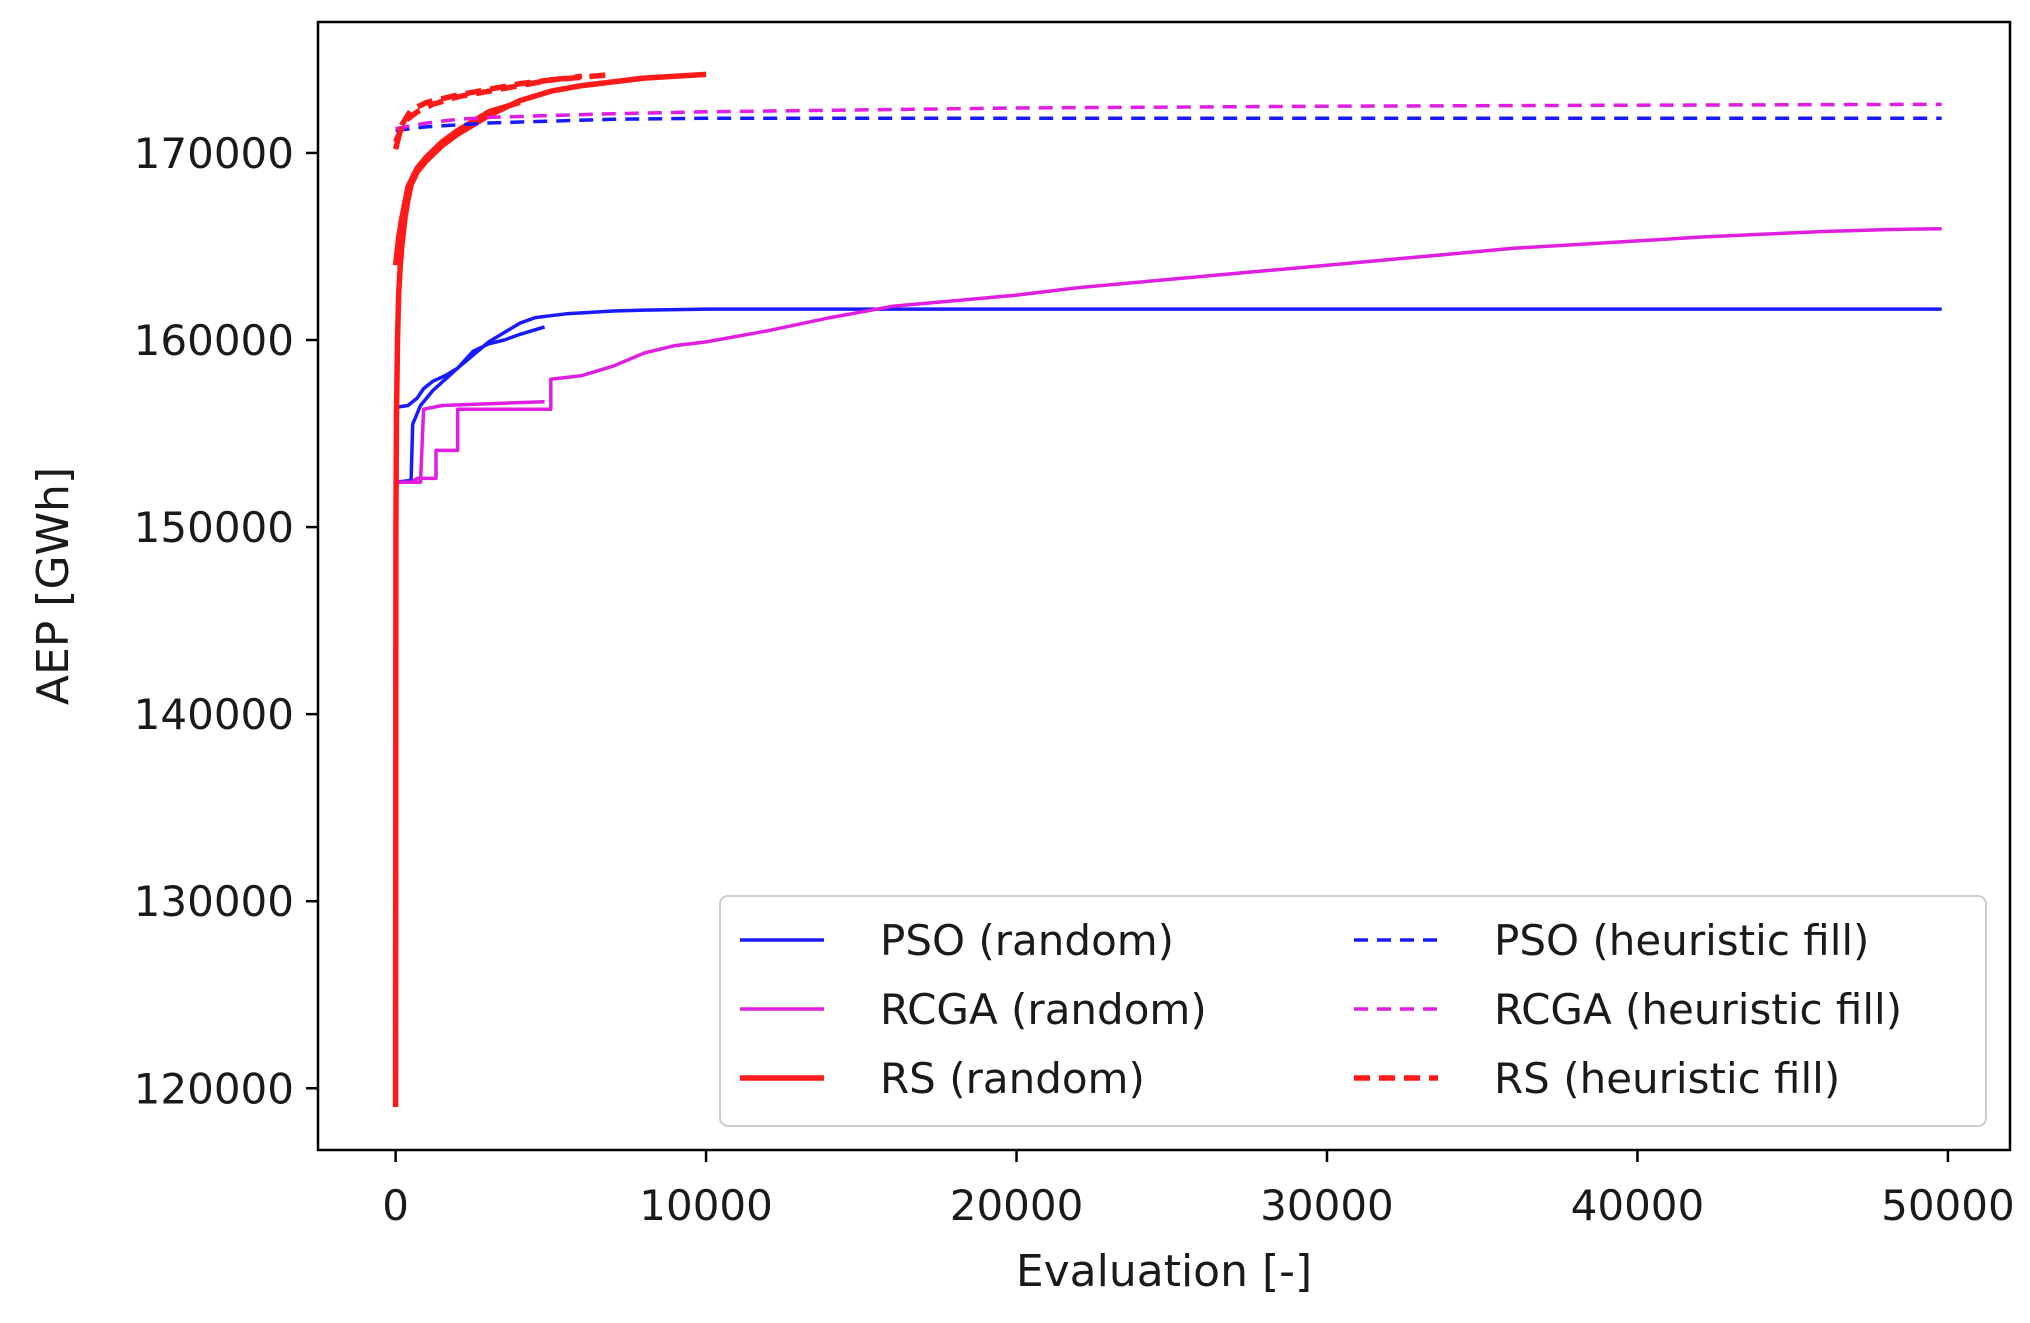 This screenshot has height=1323, width=2030. Describe the element at coordinates (1948, 1205) in the screenshot. I see `x-tick-label: 50000` at that location.